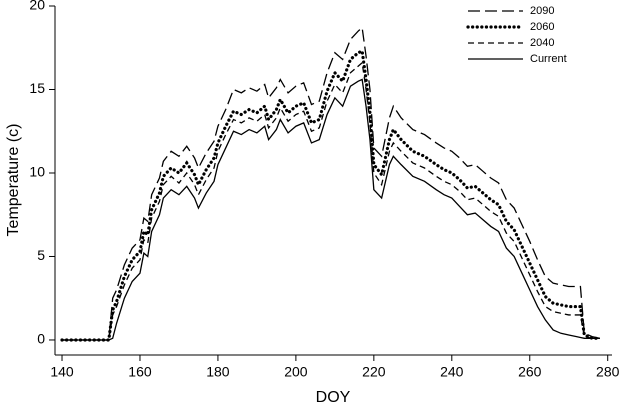 Image resolution: width=623 pixels, height=411 pixels. I want to click on x-tick-label: 240, so click(452, 372).